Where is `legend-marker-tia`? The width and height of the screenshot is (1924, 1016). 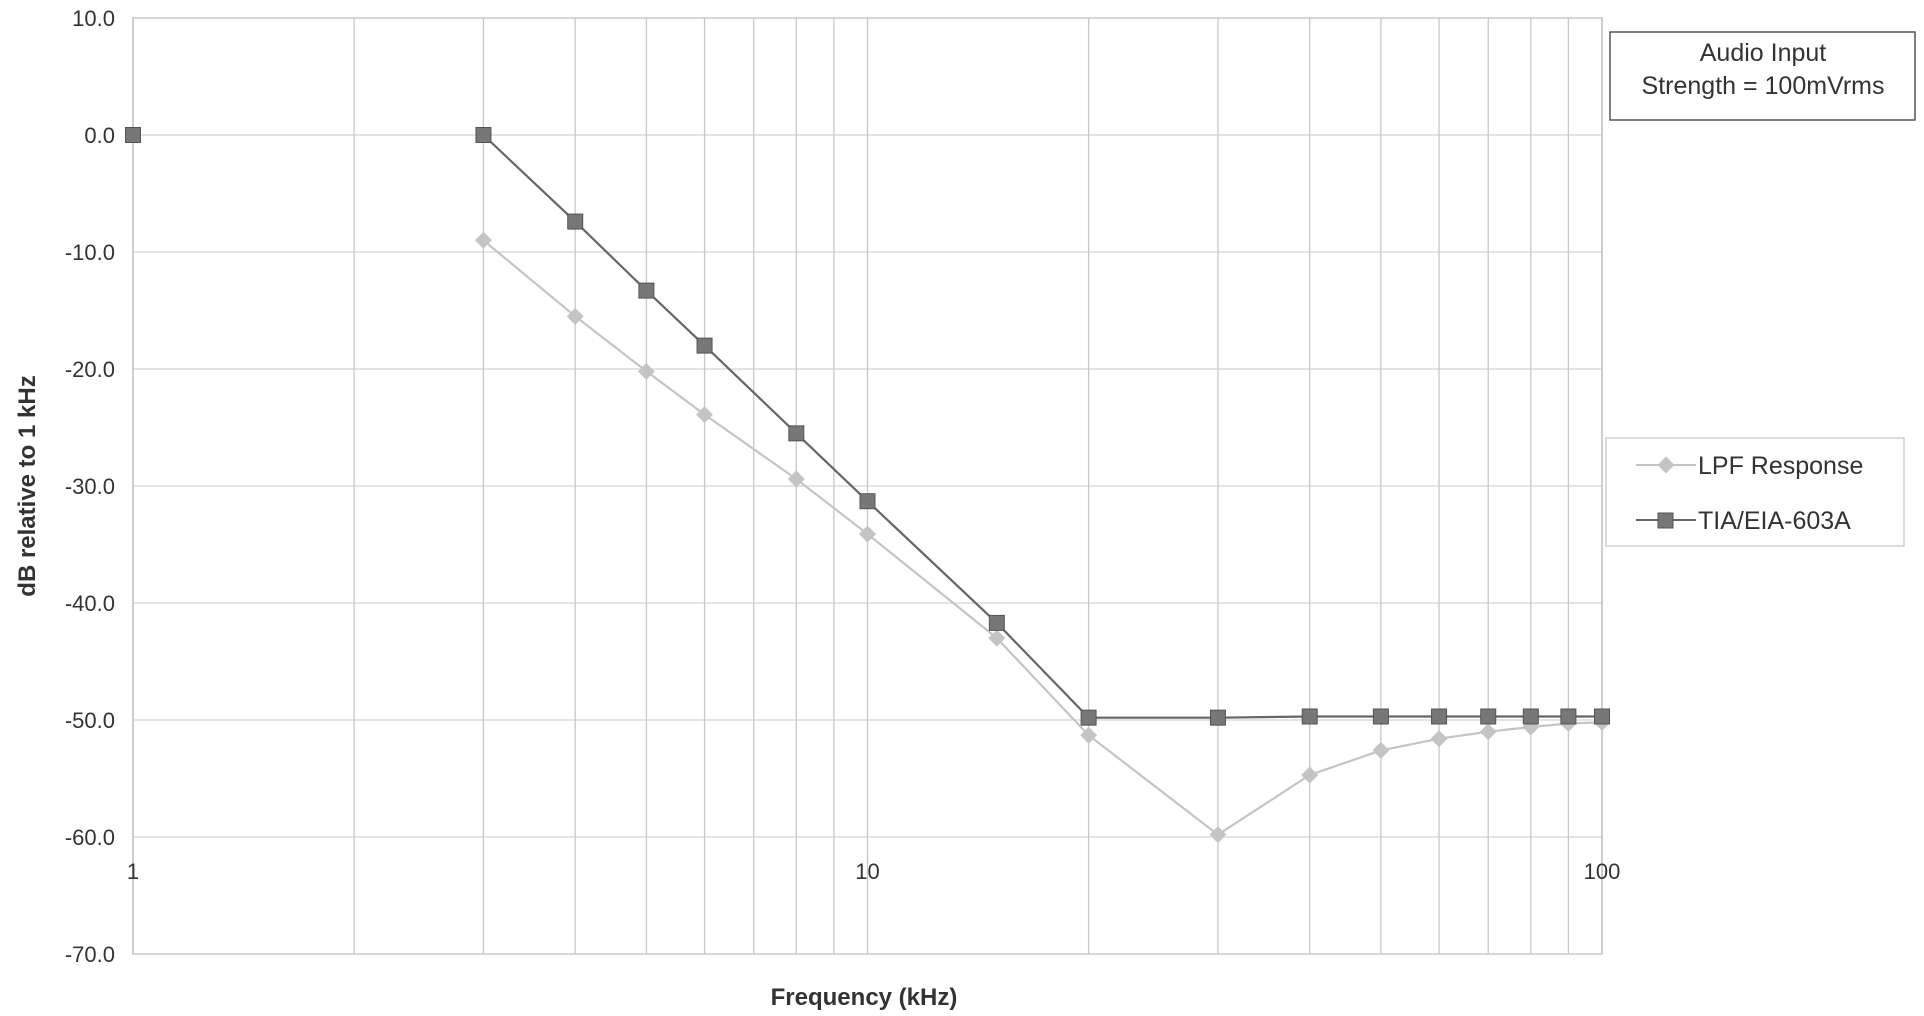
legend-marker-tia is located at coordinates (1665, 520).